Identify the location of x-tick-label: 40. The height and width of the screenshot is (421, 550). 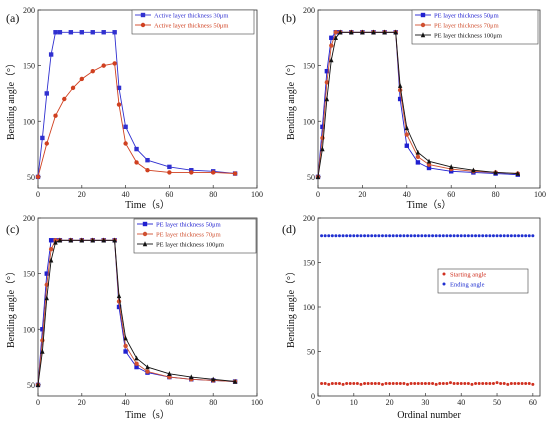
(407, 194).